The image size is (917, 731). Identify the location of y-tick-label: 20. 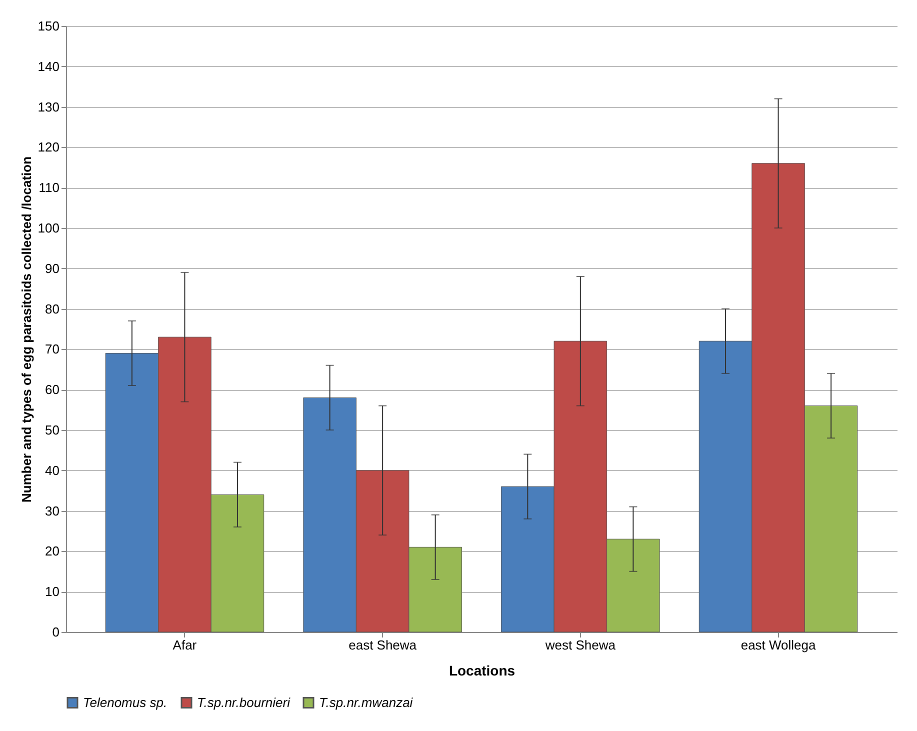
(52, 551).